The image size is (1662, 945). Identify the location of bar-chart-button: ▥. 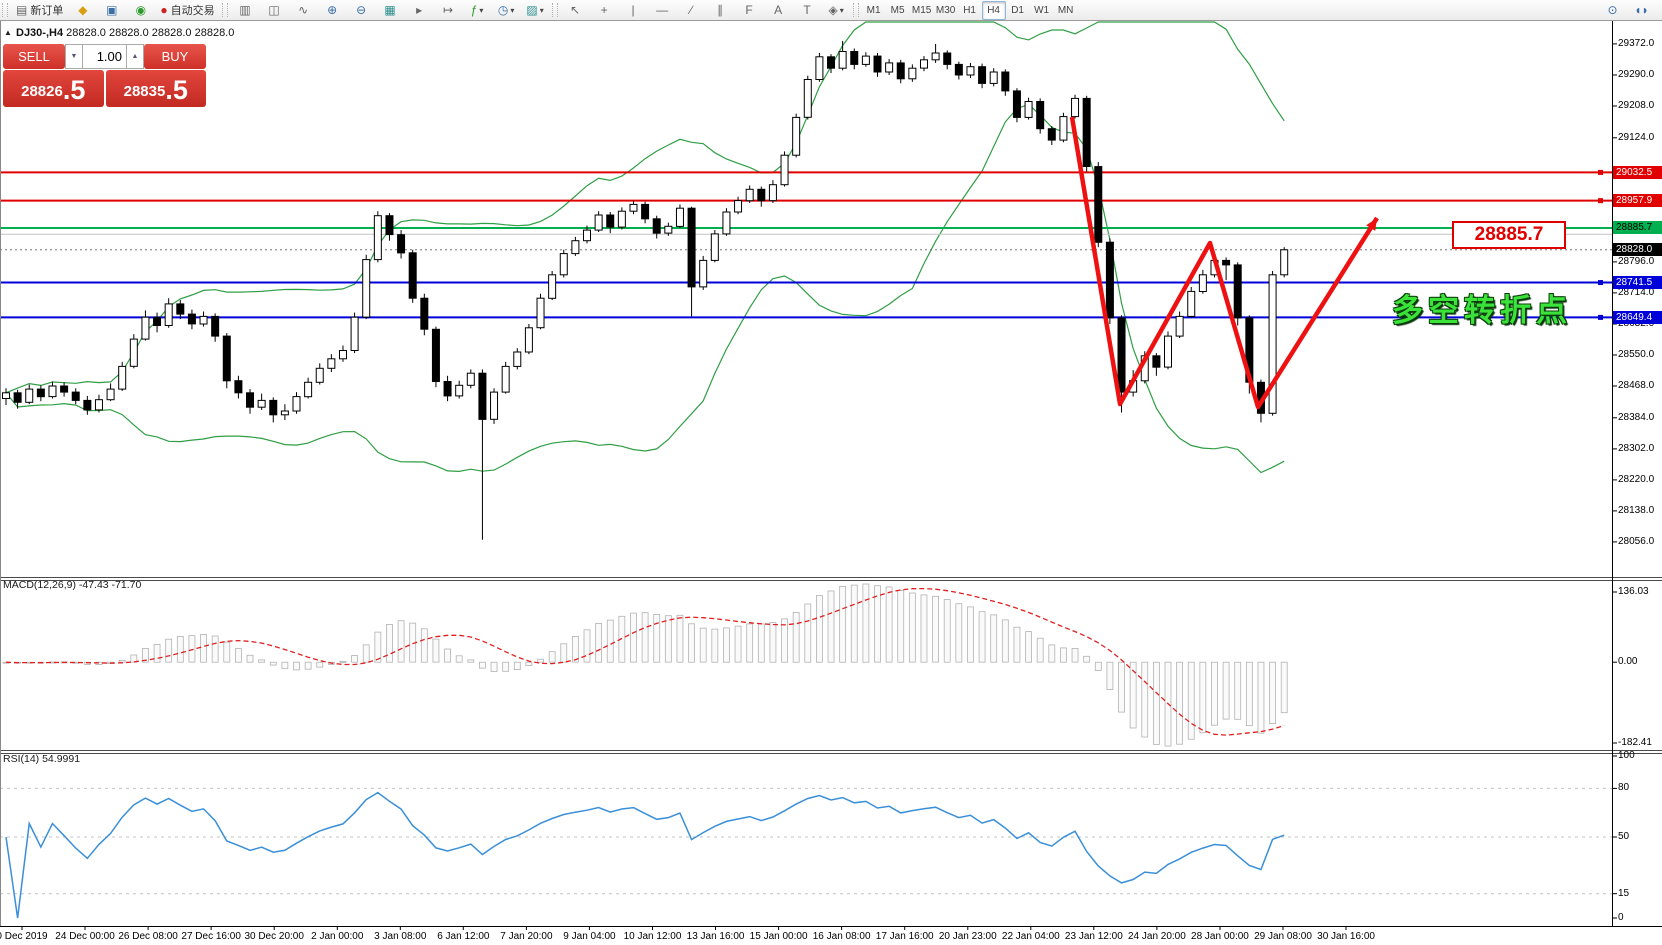
(245, 10).